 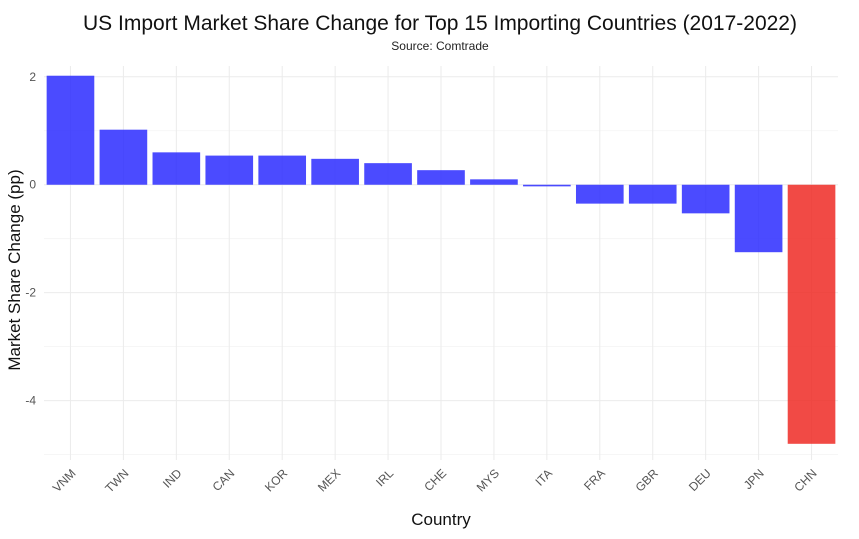 What do you see at coordinates (652, 194) in the screenshot?
I see `bar-gbr` at bounding box center [652, 194].